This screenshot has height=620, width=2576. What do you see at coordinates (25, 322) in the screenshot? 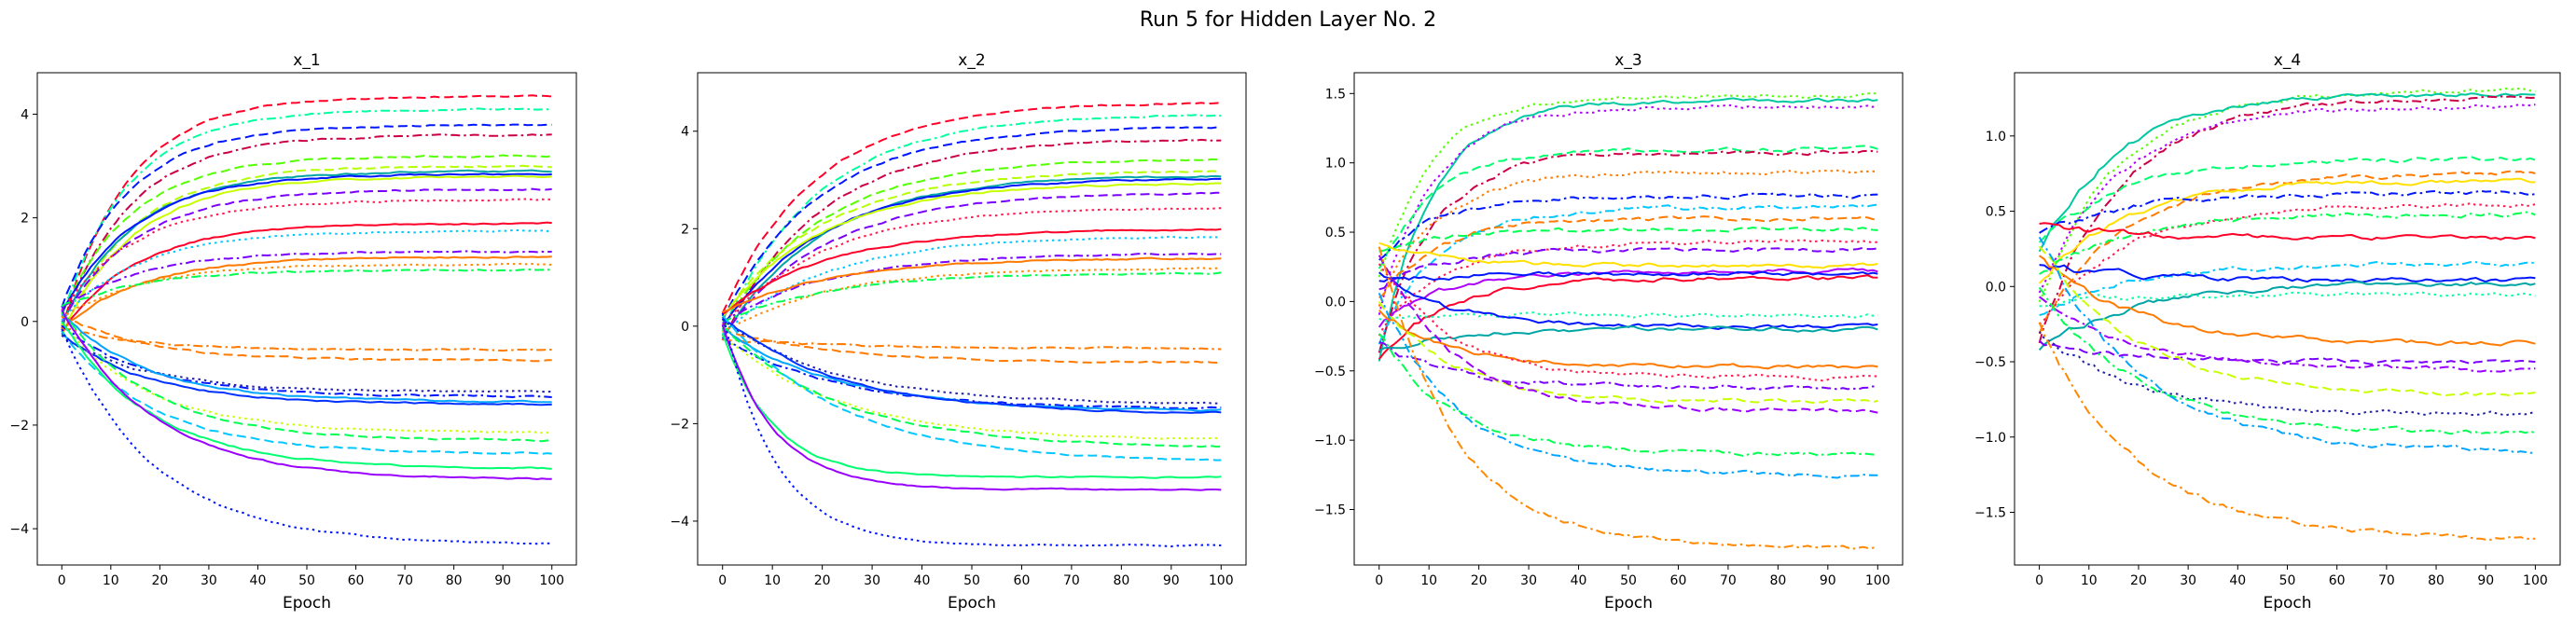
I see `y-tick-label: 0` at bounding box center [25, 322].